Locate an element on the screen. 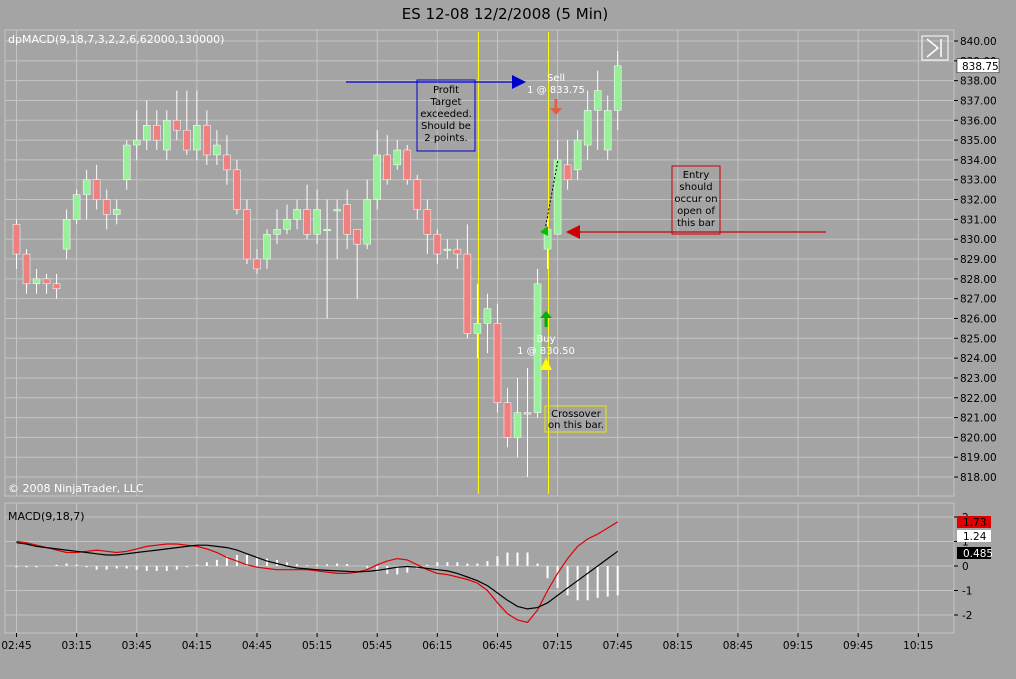  profit-note-text: Profit is located at coordinates (446, 90).